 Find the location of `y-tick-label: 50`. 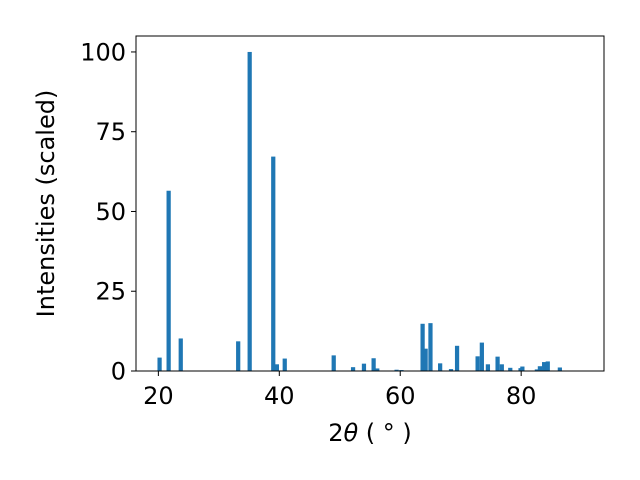

y-tick-label: 50 is located at coordinates (110, 212).